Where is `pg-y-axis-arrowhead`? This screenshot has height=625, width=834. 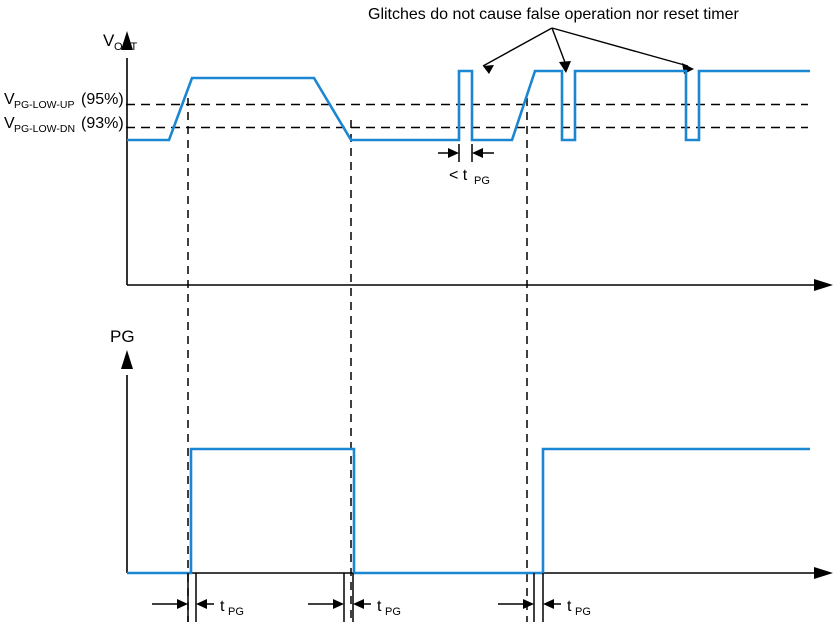 pg-y-axis-arrowhead is located at coordinates (127, 359).